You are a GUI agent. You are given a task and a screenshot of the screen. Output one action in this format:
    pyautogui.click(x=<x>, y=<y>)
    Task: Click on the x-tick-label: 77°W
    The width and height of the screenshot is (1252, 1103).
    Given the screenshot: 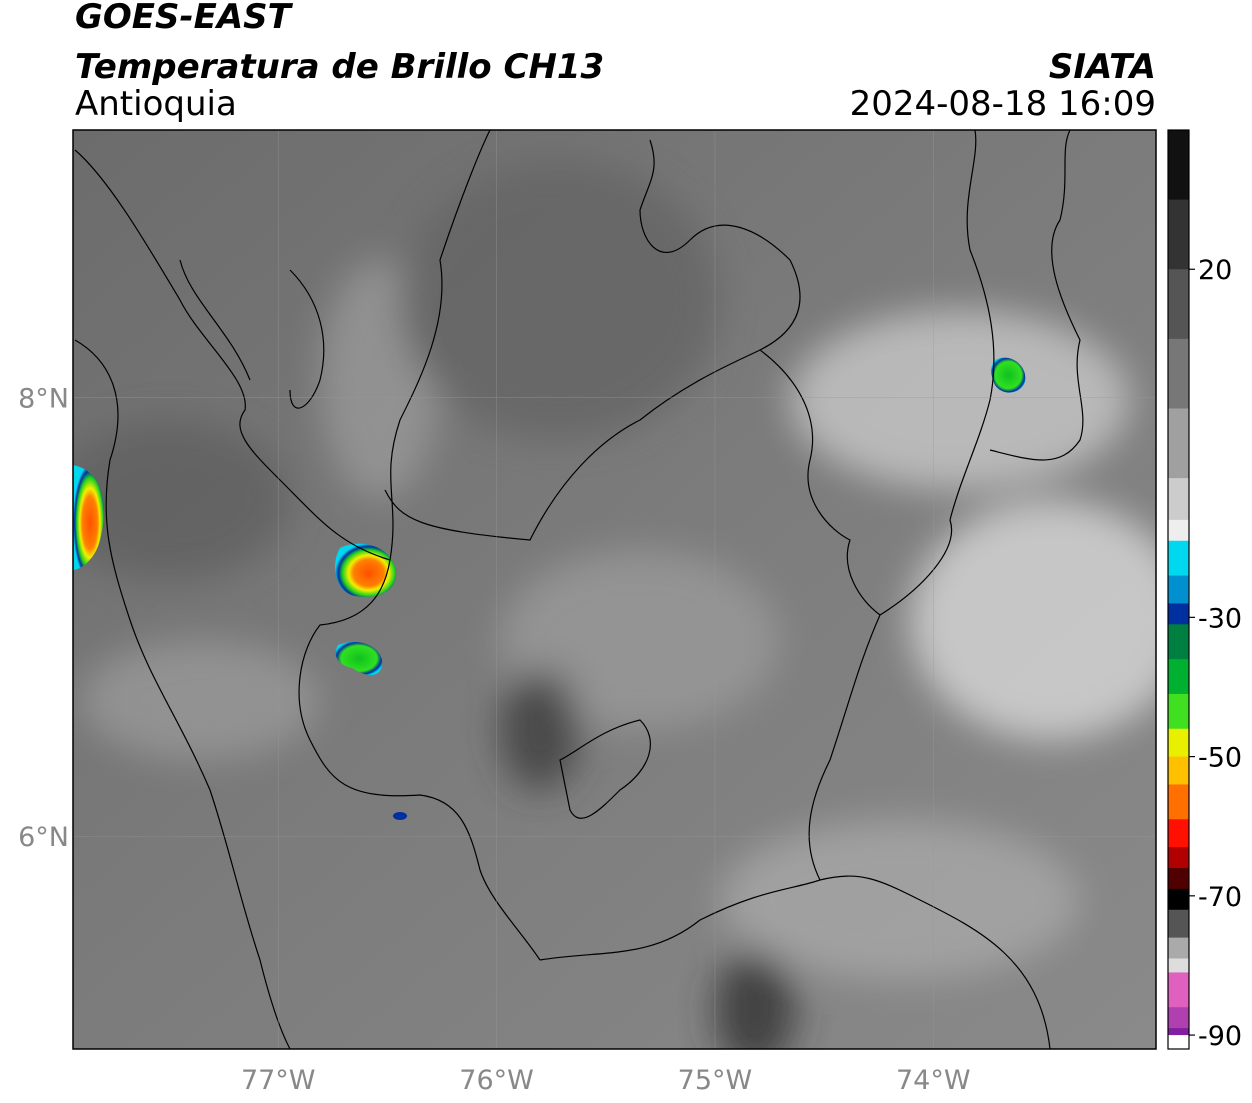 What is the action you would take?
    pyautogui.click(x=278, y=1080)
    